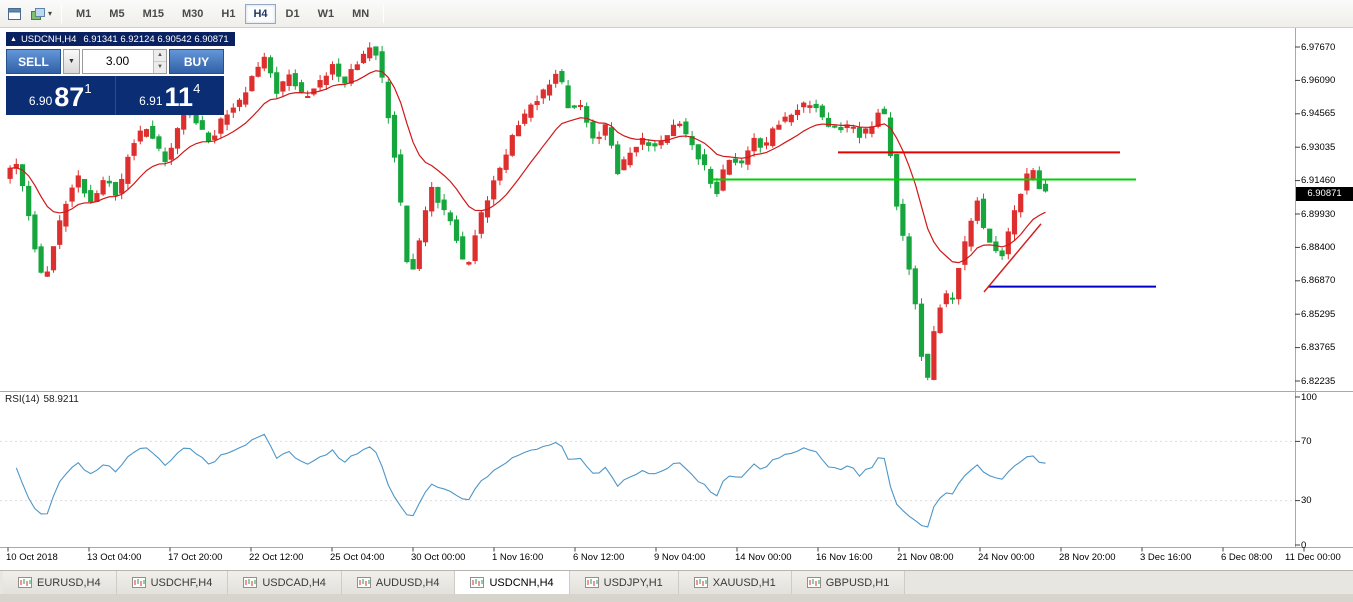  Describe the element at coordinates (292, 13) in the screenshot. I see `timeframe-d1-button: D1` at that location.